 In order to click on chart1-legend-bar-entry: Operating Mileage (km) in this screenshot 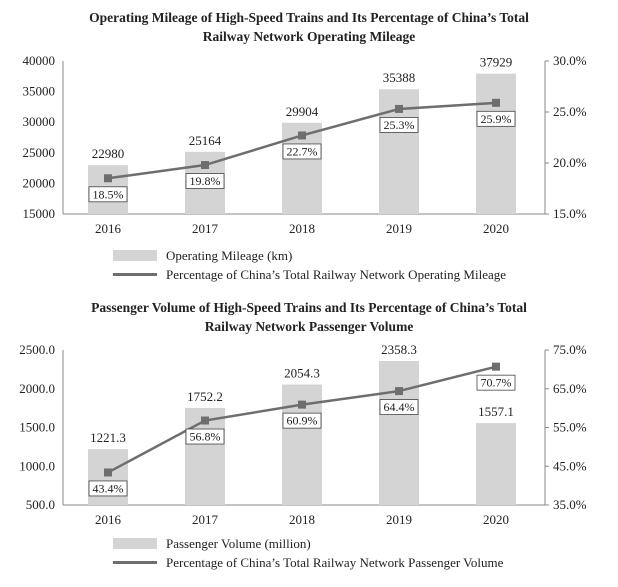, I will do `click(309, 255)`.